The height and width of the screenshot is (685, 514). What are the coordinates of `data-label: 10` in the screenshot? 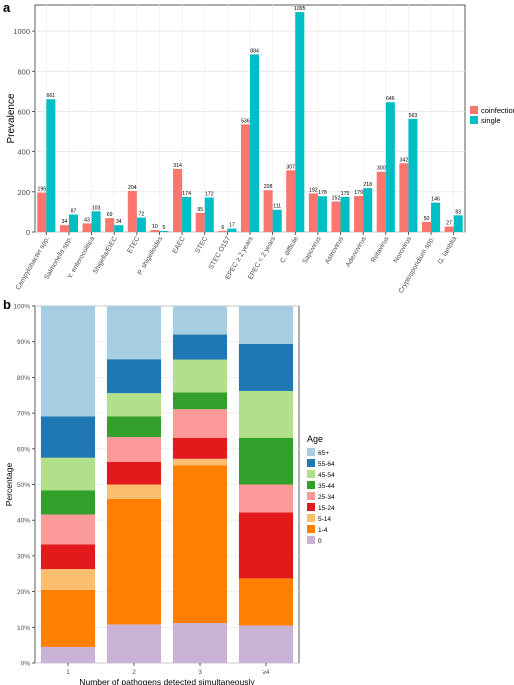 It's located at (155, 227).